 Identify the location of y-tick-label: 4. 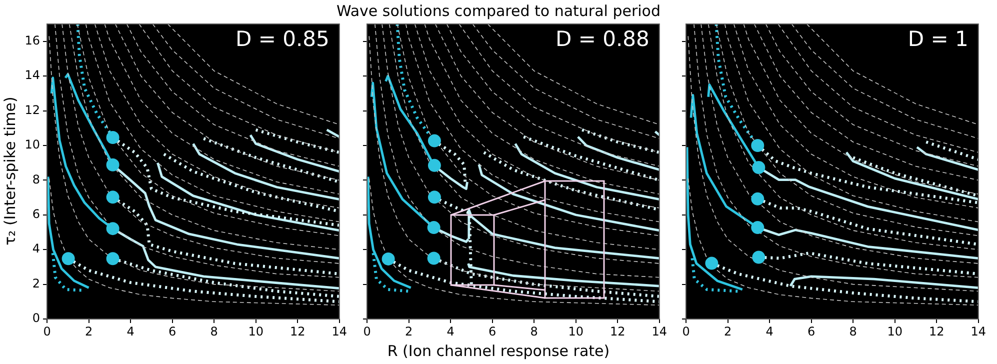
(36, 249).